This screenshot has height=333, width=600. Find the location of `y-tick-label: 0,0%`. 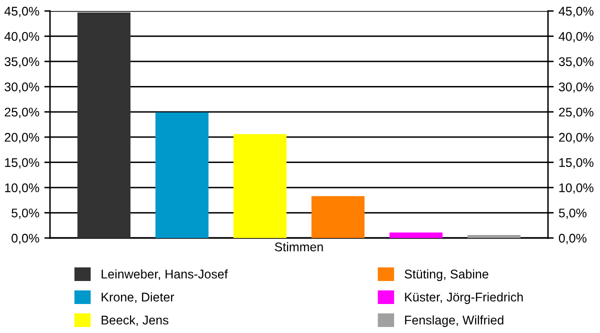

y-tick-label: 0,0% is located at coordinates (26, 239).